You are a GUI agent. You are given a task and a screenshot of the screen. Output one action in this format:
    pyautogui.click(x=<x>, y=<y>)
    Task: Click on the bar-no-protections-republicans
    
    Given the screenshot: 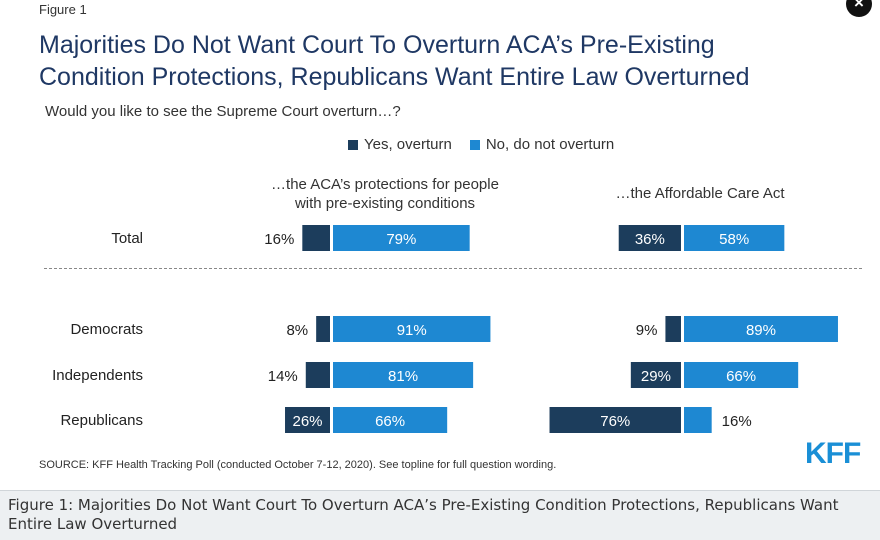 What is the action you would take?
    pyautogui.click(x=390, y=420)
    